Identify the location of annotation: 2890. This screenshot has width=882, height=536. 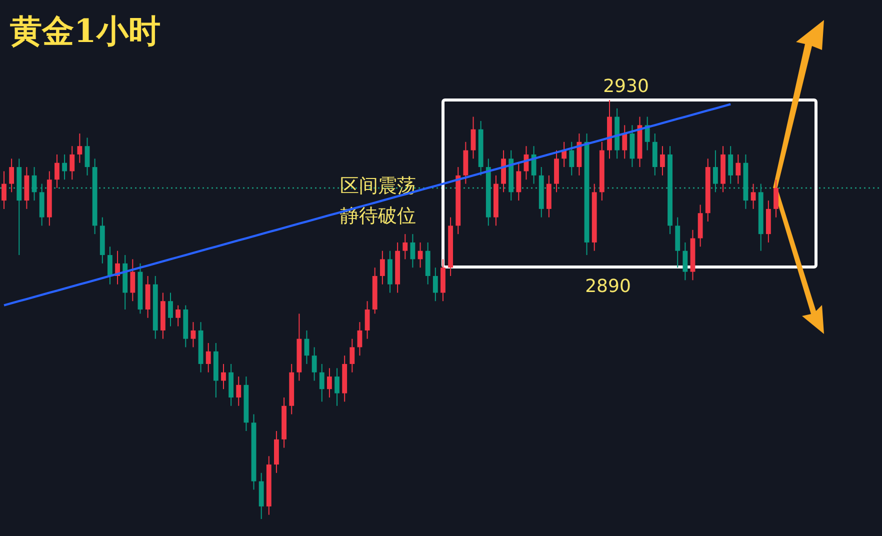
(608, 286).